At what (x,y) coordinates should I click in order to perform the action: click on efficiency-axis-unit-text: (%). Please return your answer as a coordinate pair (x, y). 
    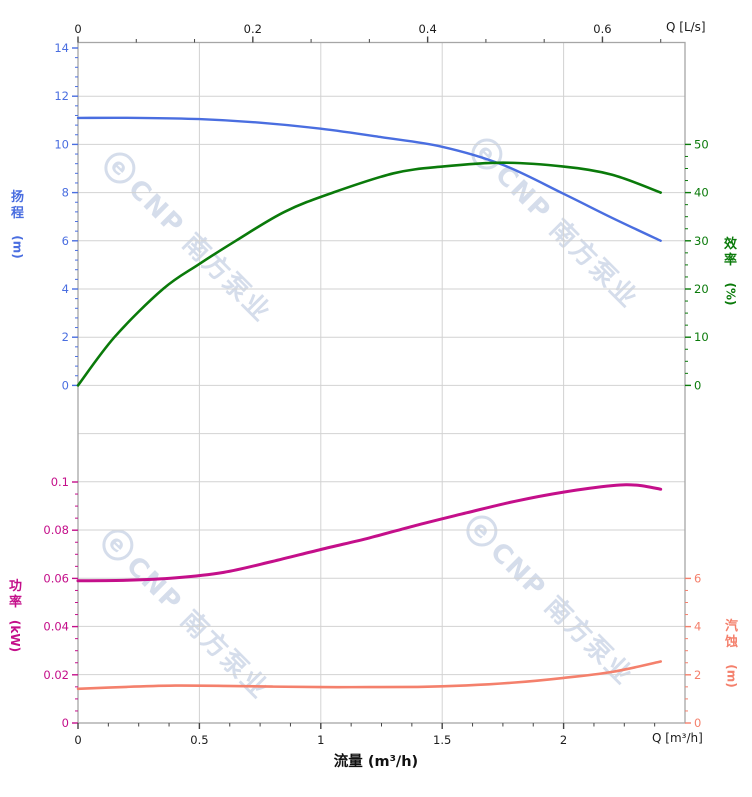
    Looking at the image, I should click on (730, 294).